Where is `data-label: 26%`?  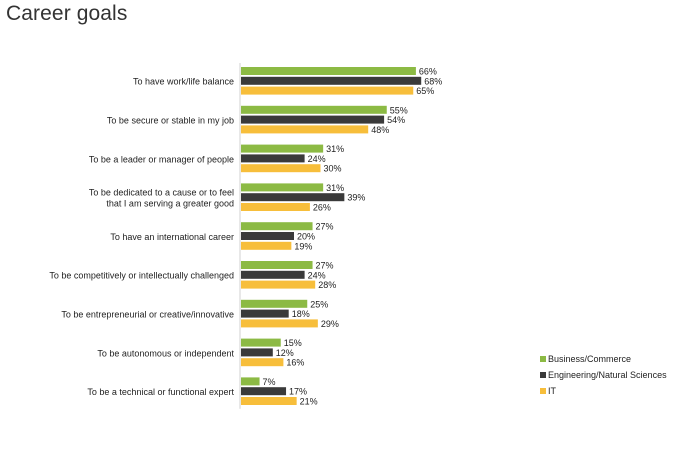
data-label: 26% is located at coordinates (322, 208).